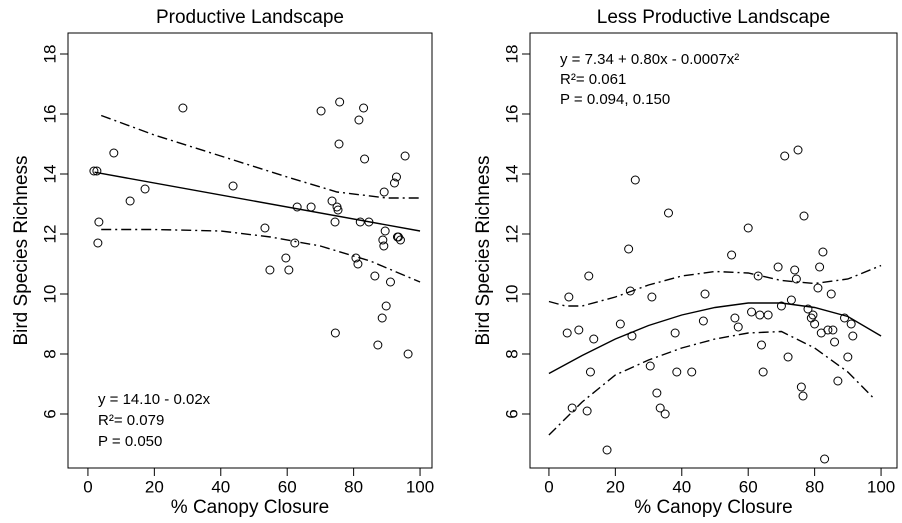 The image size is (902, 523). What do you see at coordinates (257, 201) in the screenshot?
I see `fit-line` at bounding box center [257, 201].